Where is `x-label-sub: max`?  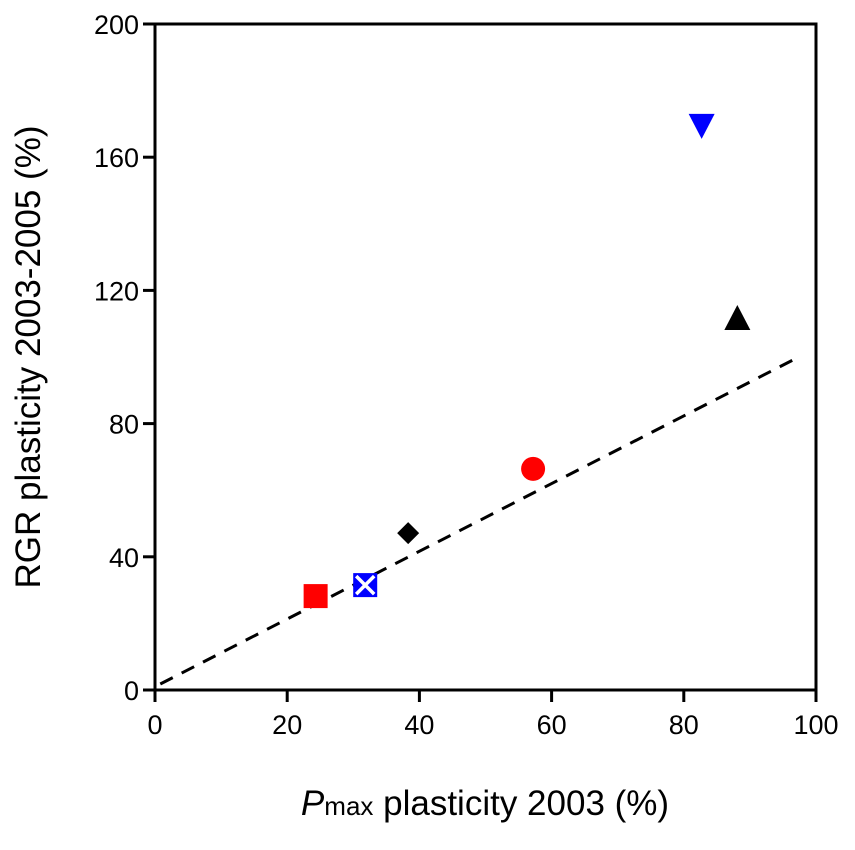 x-label-sub: max is located at coordinates (348, 806).